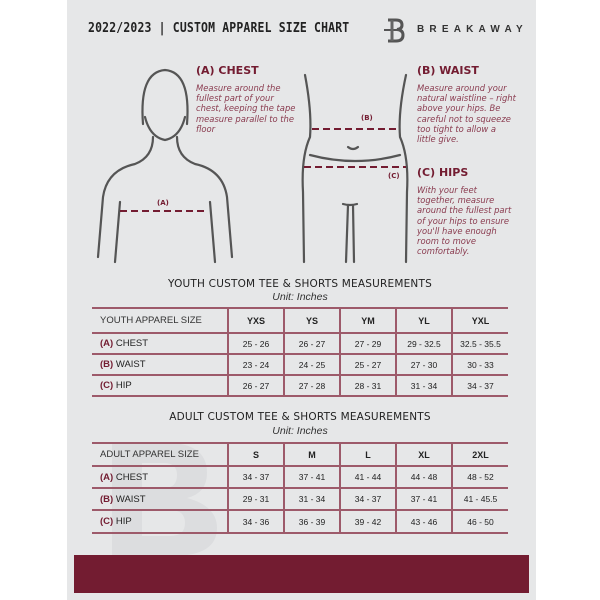 Image resolution: width=600 pixels, height=600 pixels. I want to click on table-cell: 44 - 48, so click(423, 476).